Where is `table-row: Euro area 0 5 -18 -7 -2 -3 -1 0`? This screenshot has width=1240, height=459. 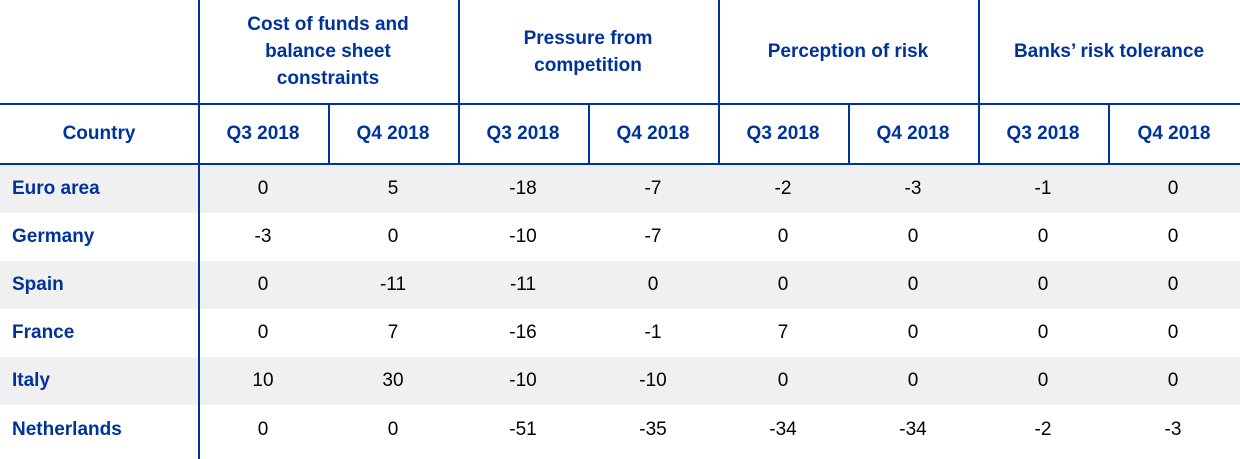
table-row: Euro area 0 5 -18 -7 -2 -3 -1 0 is located at coordinates (620, 189).